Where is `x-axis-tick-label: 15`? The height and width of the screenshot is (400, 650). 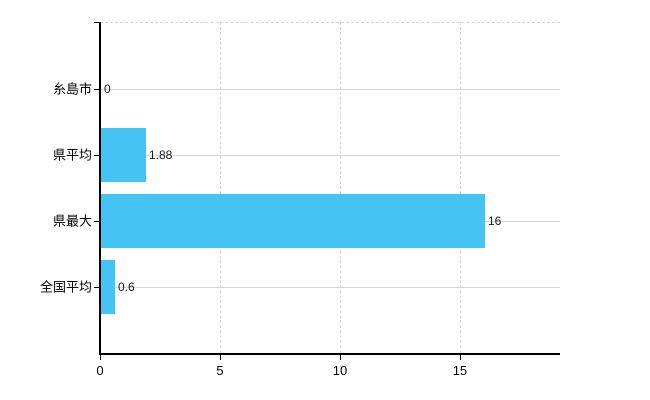 x-axis-tick-label: 15 is located at coordinates (460, 370).